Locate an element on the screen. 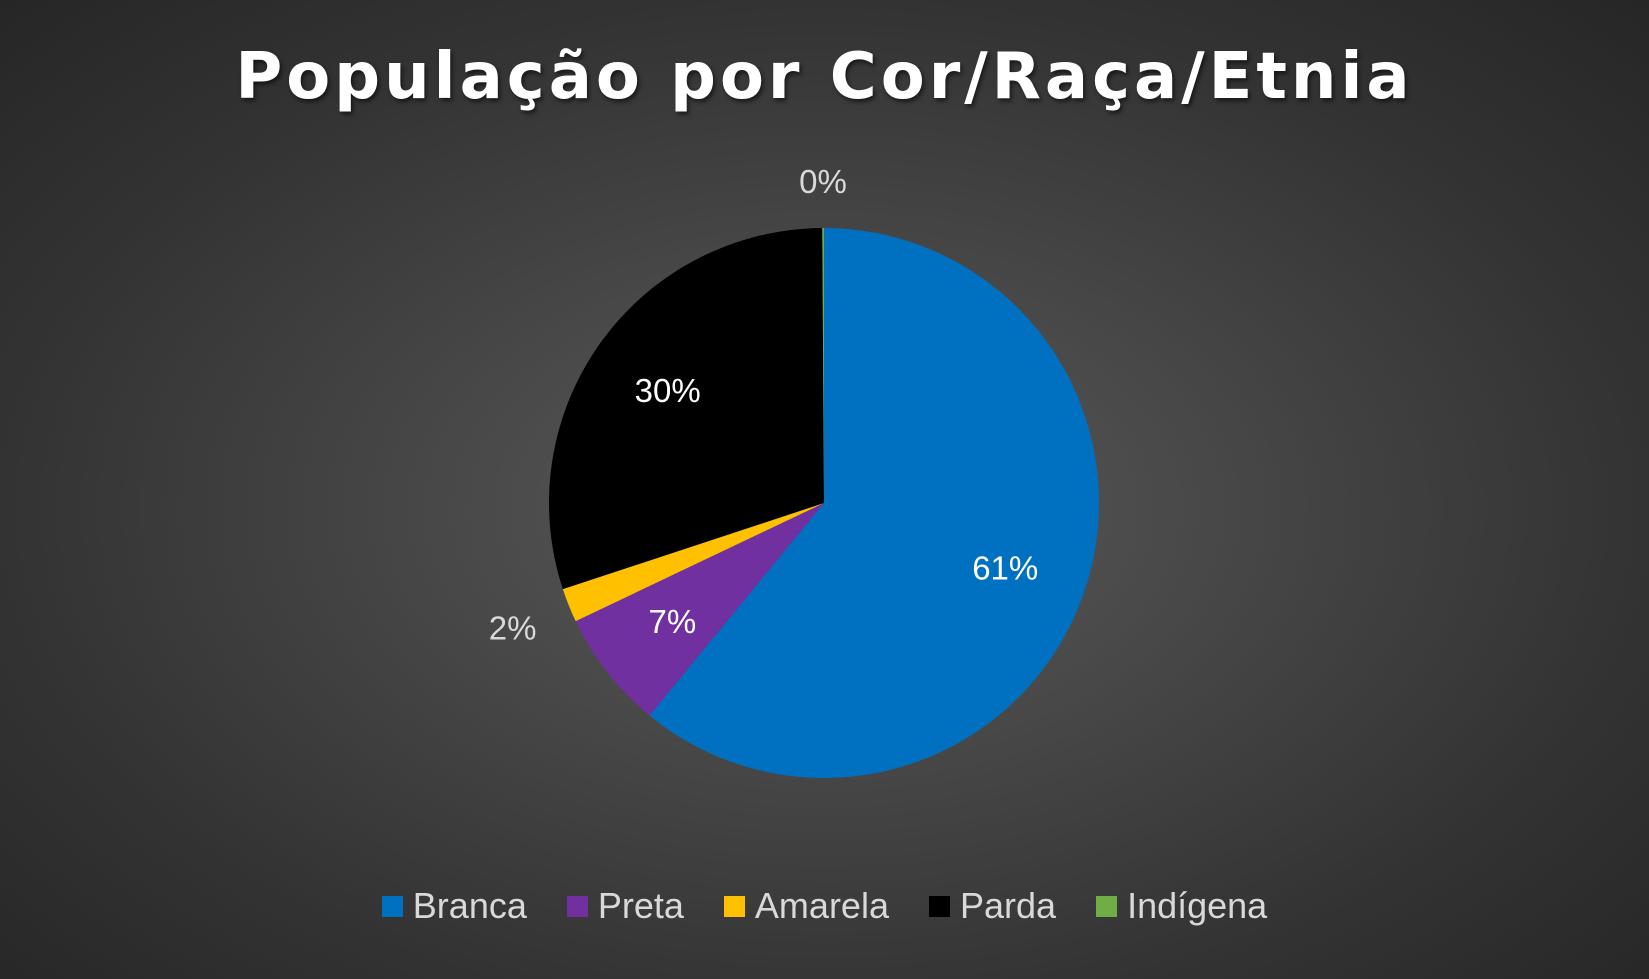 This screenshot has height=979, width=1649. legend-item-parda: Parda is located at coordinates (992, 906).